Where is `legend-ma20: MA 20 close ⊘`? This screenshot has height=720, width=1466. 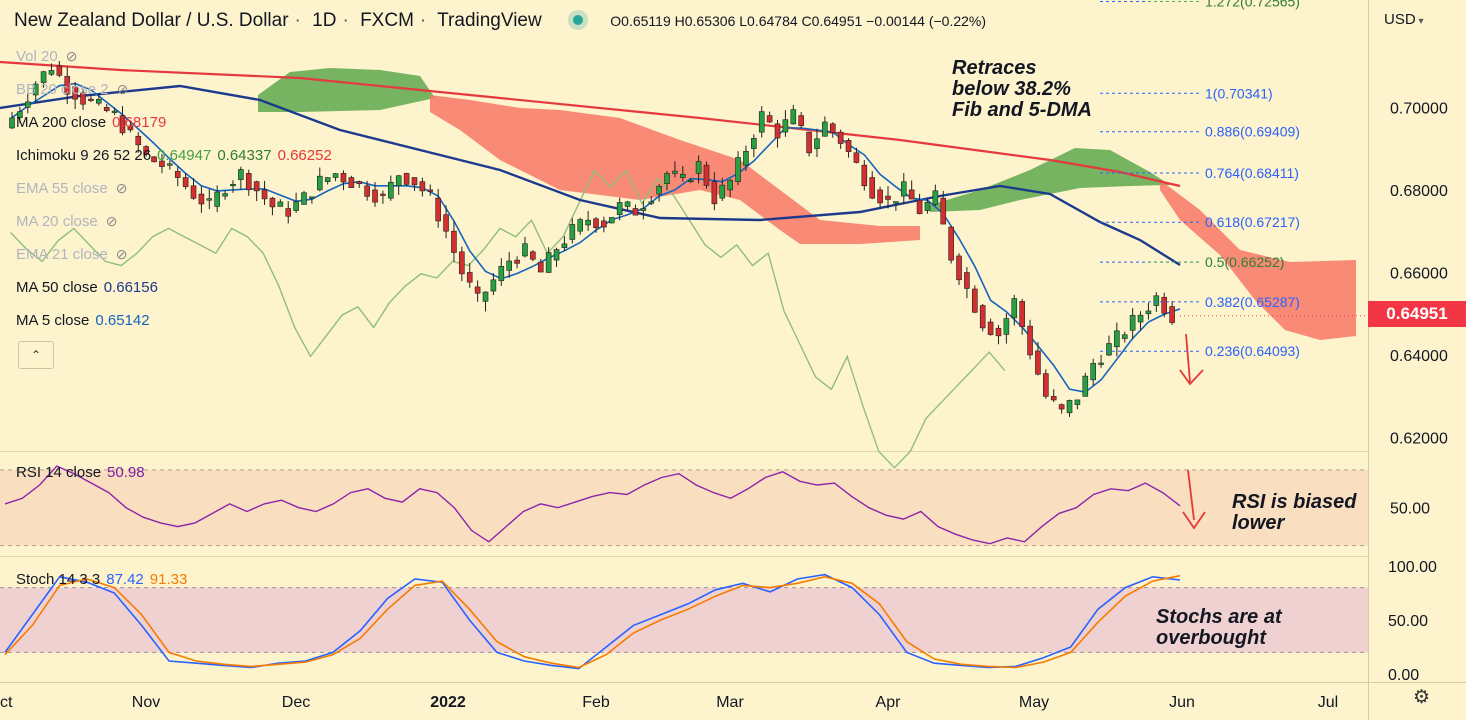 legend-ma20: MA 20 close ⊘ is located at coordinates (66, 221).